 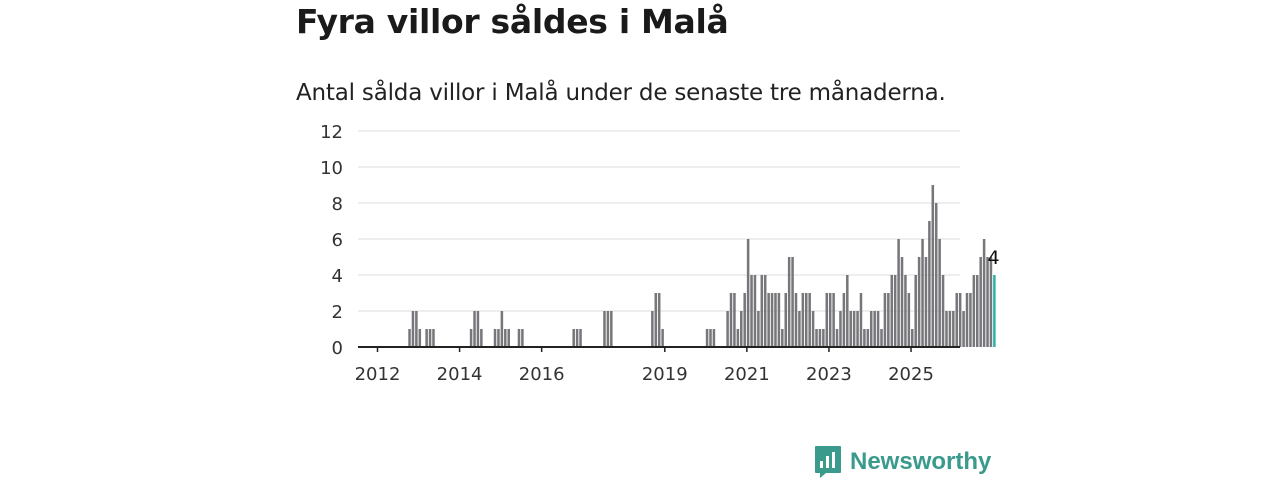 What do you see at coordinates (911, 374) in the screenshot?
I see `x-tick-label: 2025` at bounding box center [911, 374].